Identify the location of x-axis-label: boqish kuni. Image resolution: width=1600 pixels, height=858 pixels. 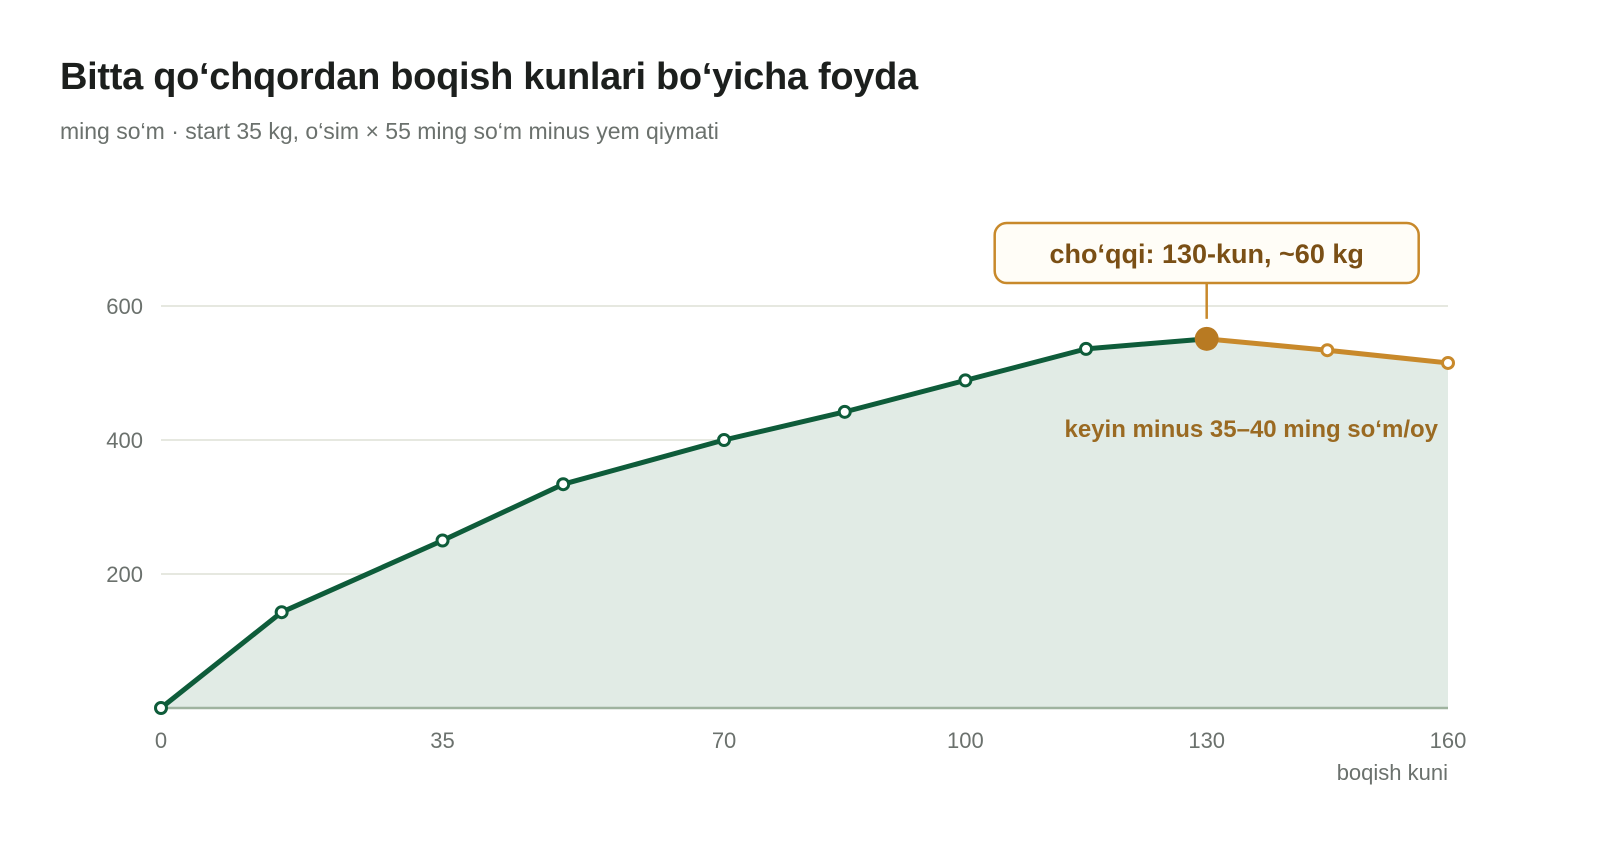
(1392, 772).